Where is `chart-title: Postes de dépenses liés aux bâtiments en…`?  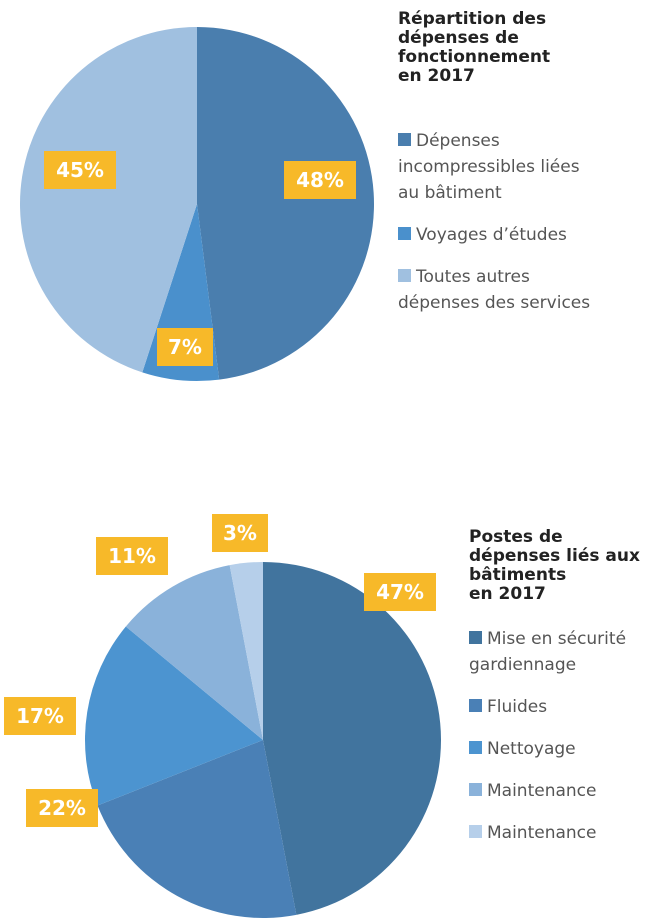 chart-title: Postes de dépenses liés aux bâtiments en… is located at coordinates (554, 565).